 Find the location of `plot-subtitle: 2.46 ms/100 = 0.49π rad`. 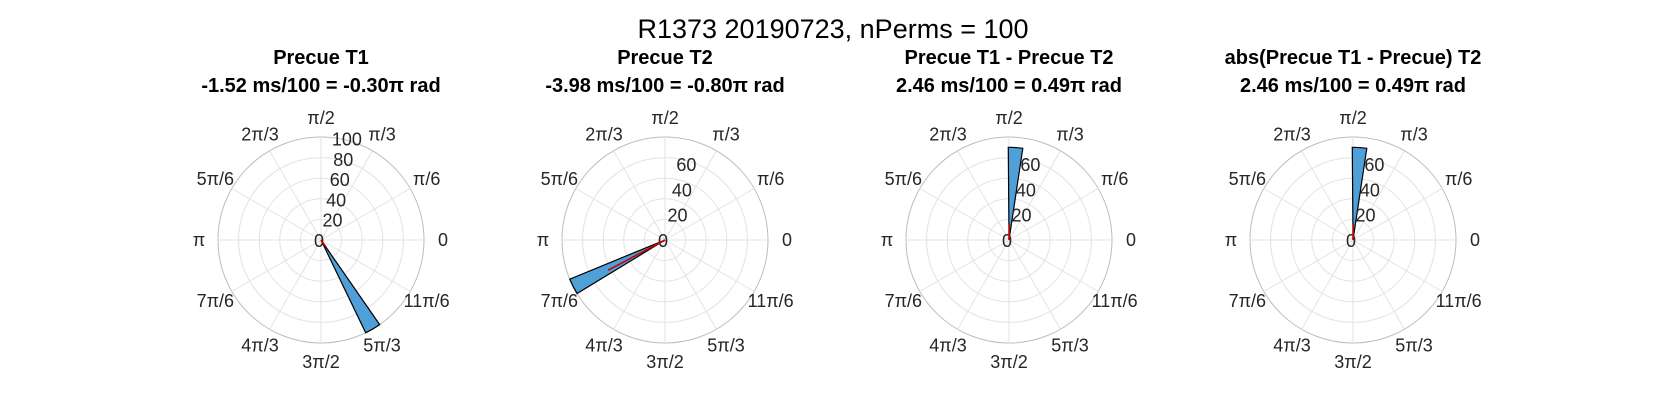

plot-subtitle: 2.46 ms/100 = 0.49π rad is located at coordinates (1353, 86).